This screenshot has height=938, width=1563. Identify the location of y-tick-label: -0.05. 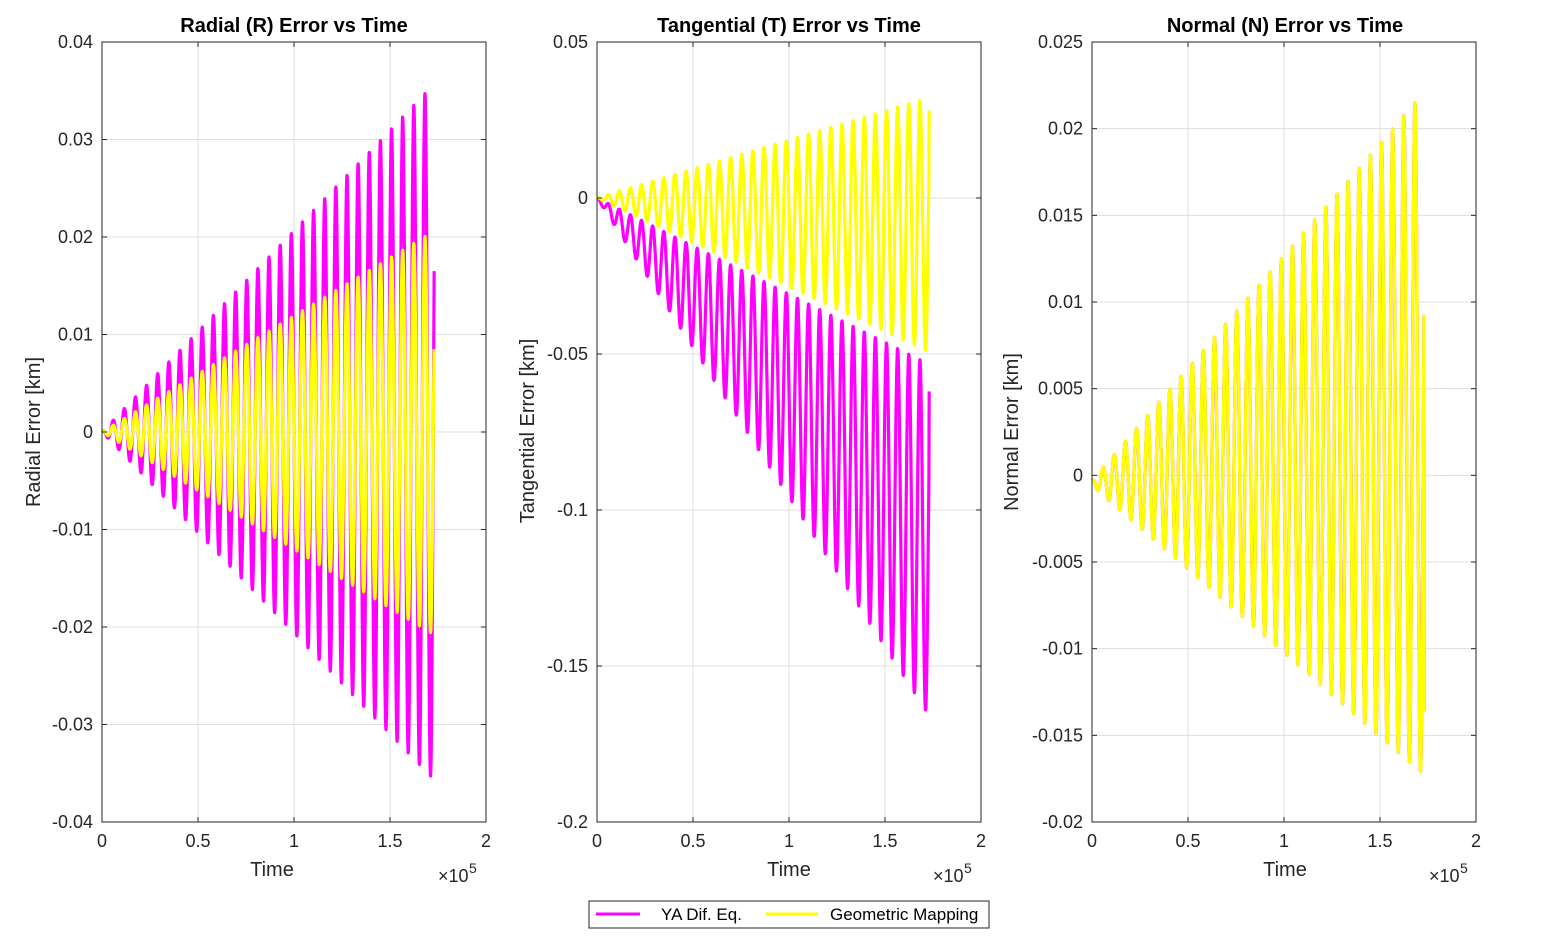
(567, 354).